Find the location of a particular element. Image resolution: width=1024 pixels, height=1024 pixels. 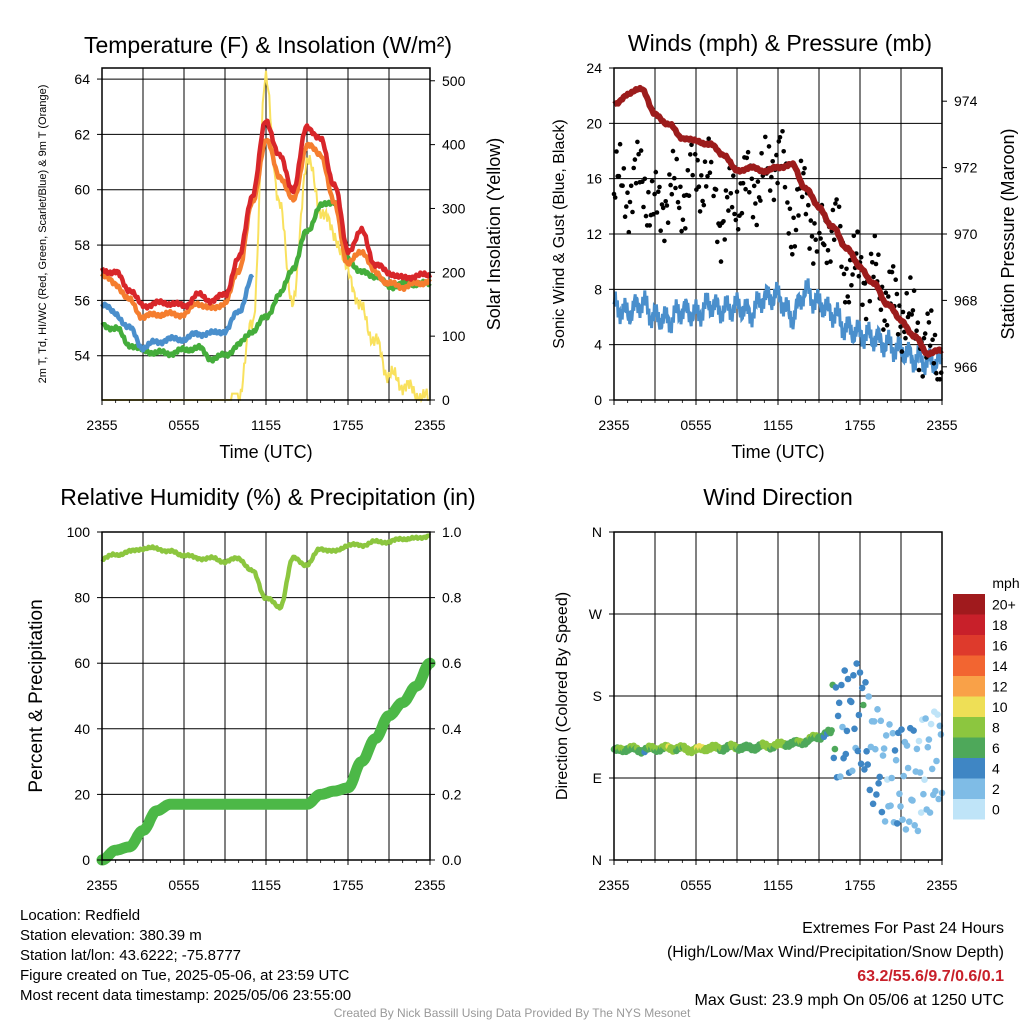

colorbar-label: 2 is located at coordinates (996, 789).